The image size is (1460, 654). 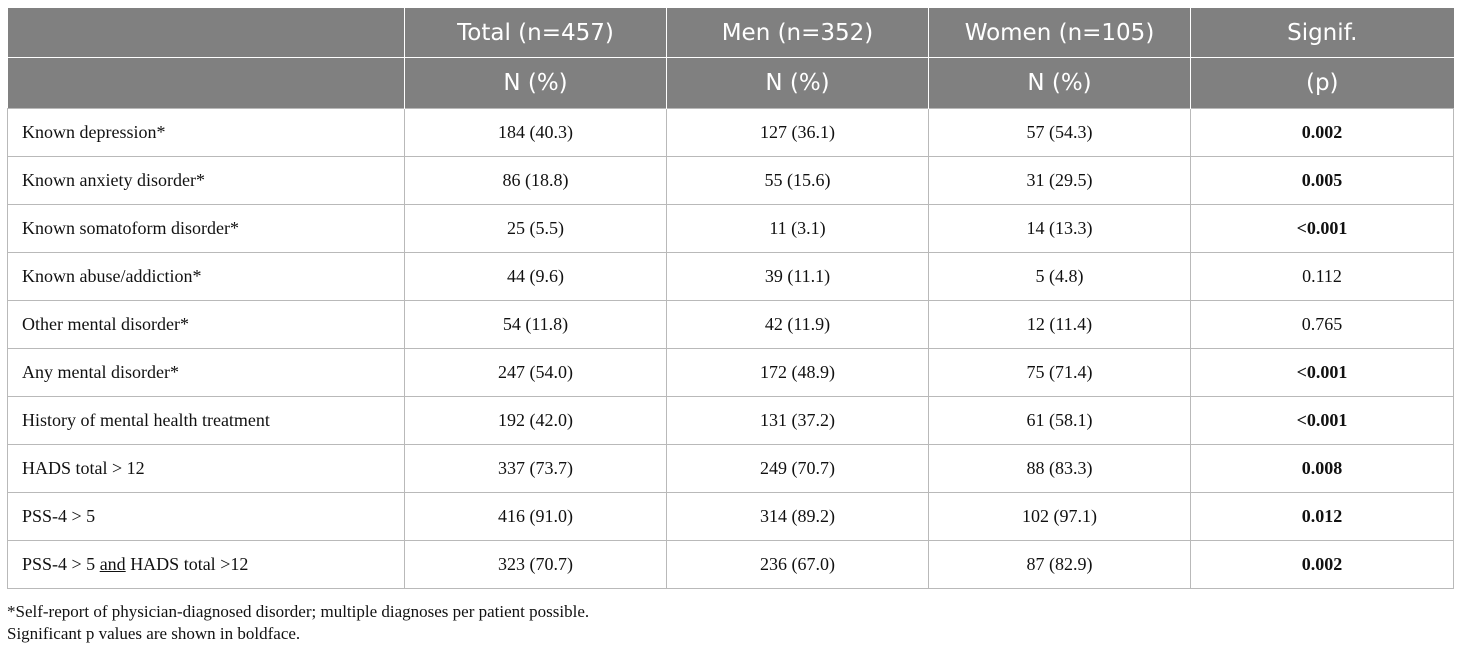 What do you see at coordinates (1059, 228) in the screenshot?
I see `cell-women: 14 (13.3)` at bounding box center [1059, 228].